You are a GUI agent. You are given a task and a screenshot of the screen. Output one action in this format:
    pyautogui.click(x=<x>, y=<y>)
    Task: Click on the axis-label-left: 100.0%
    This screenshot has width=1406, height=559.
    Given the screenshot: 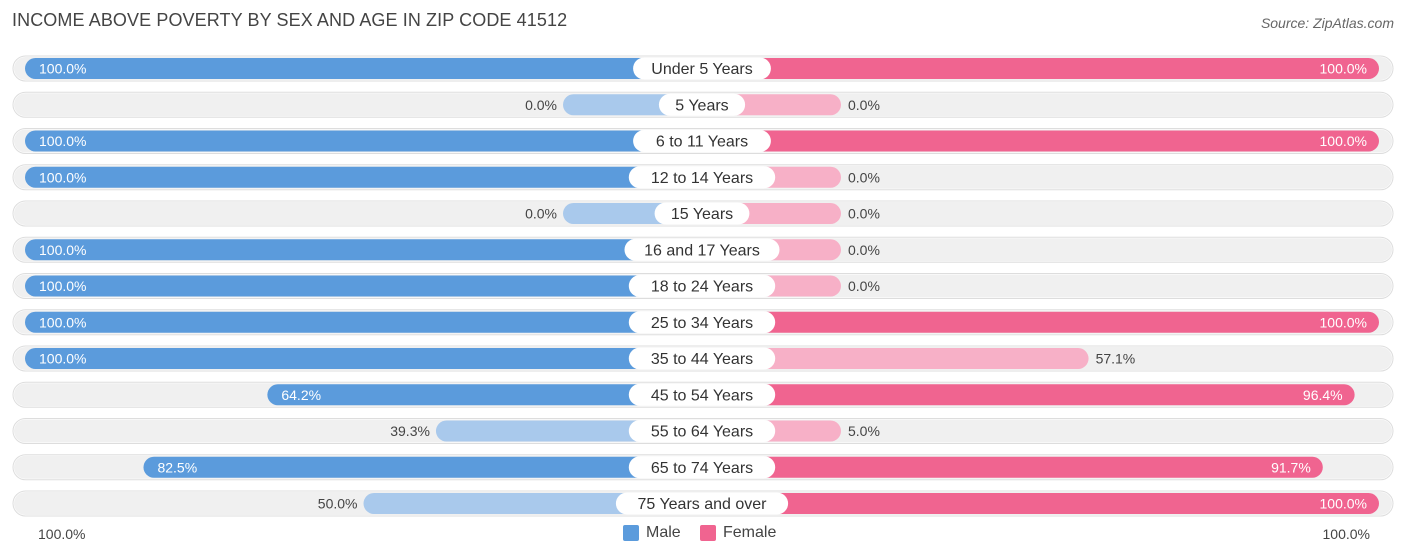 What is the action you would take?
    pyautogui.click(x=62, y=534)
    